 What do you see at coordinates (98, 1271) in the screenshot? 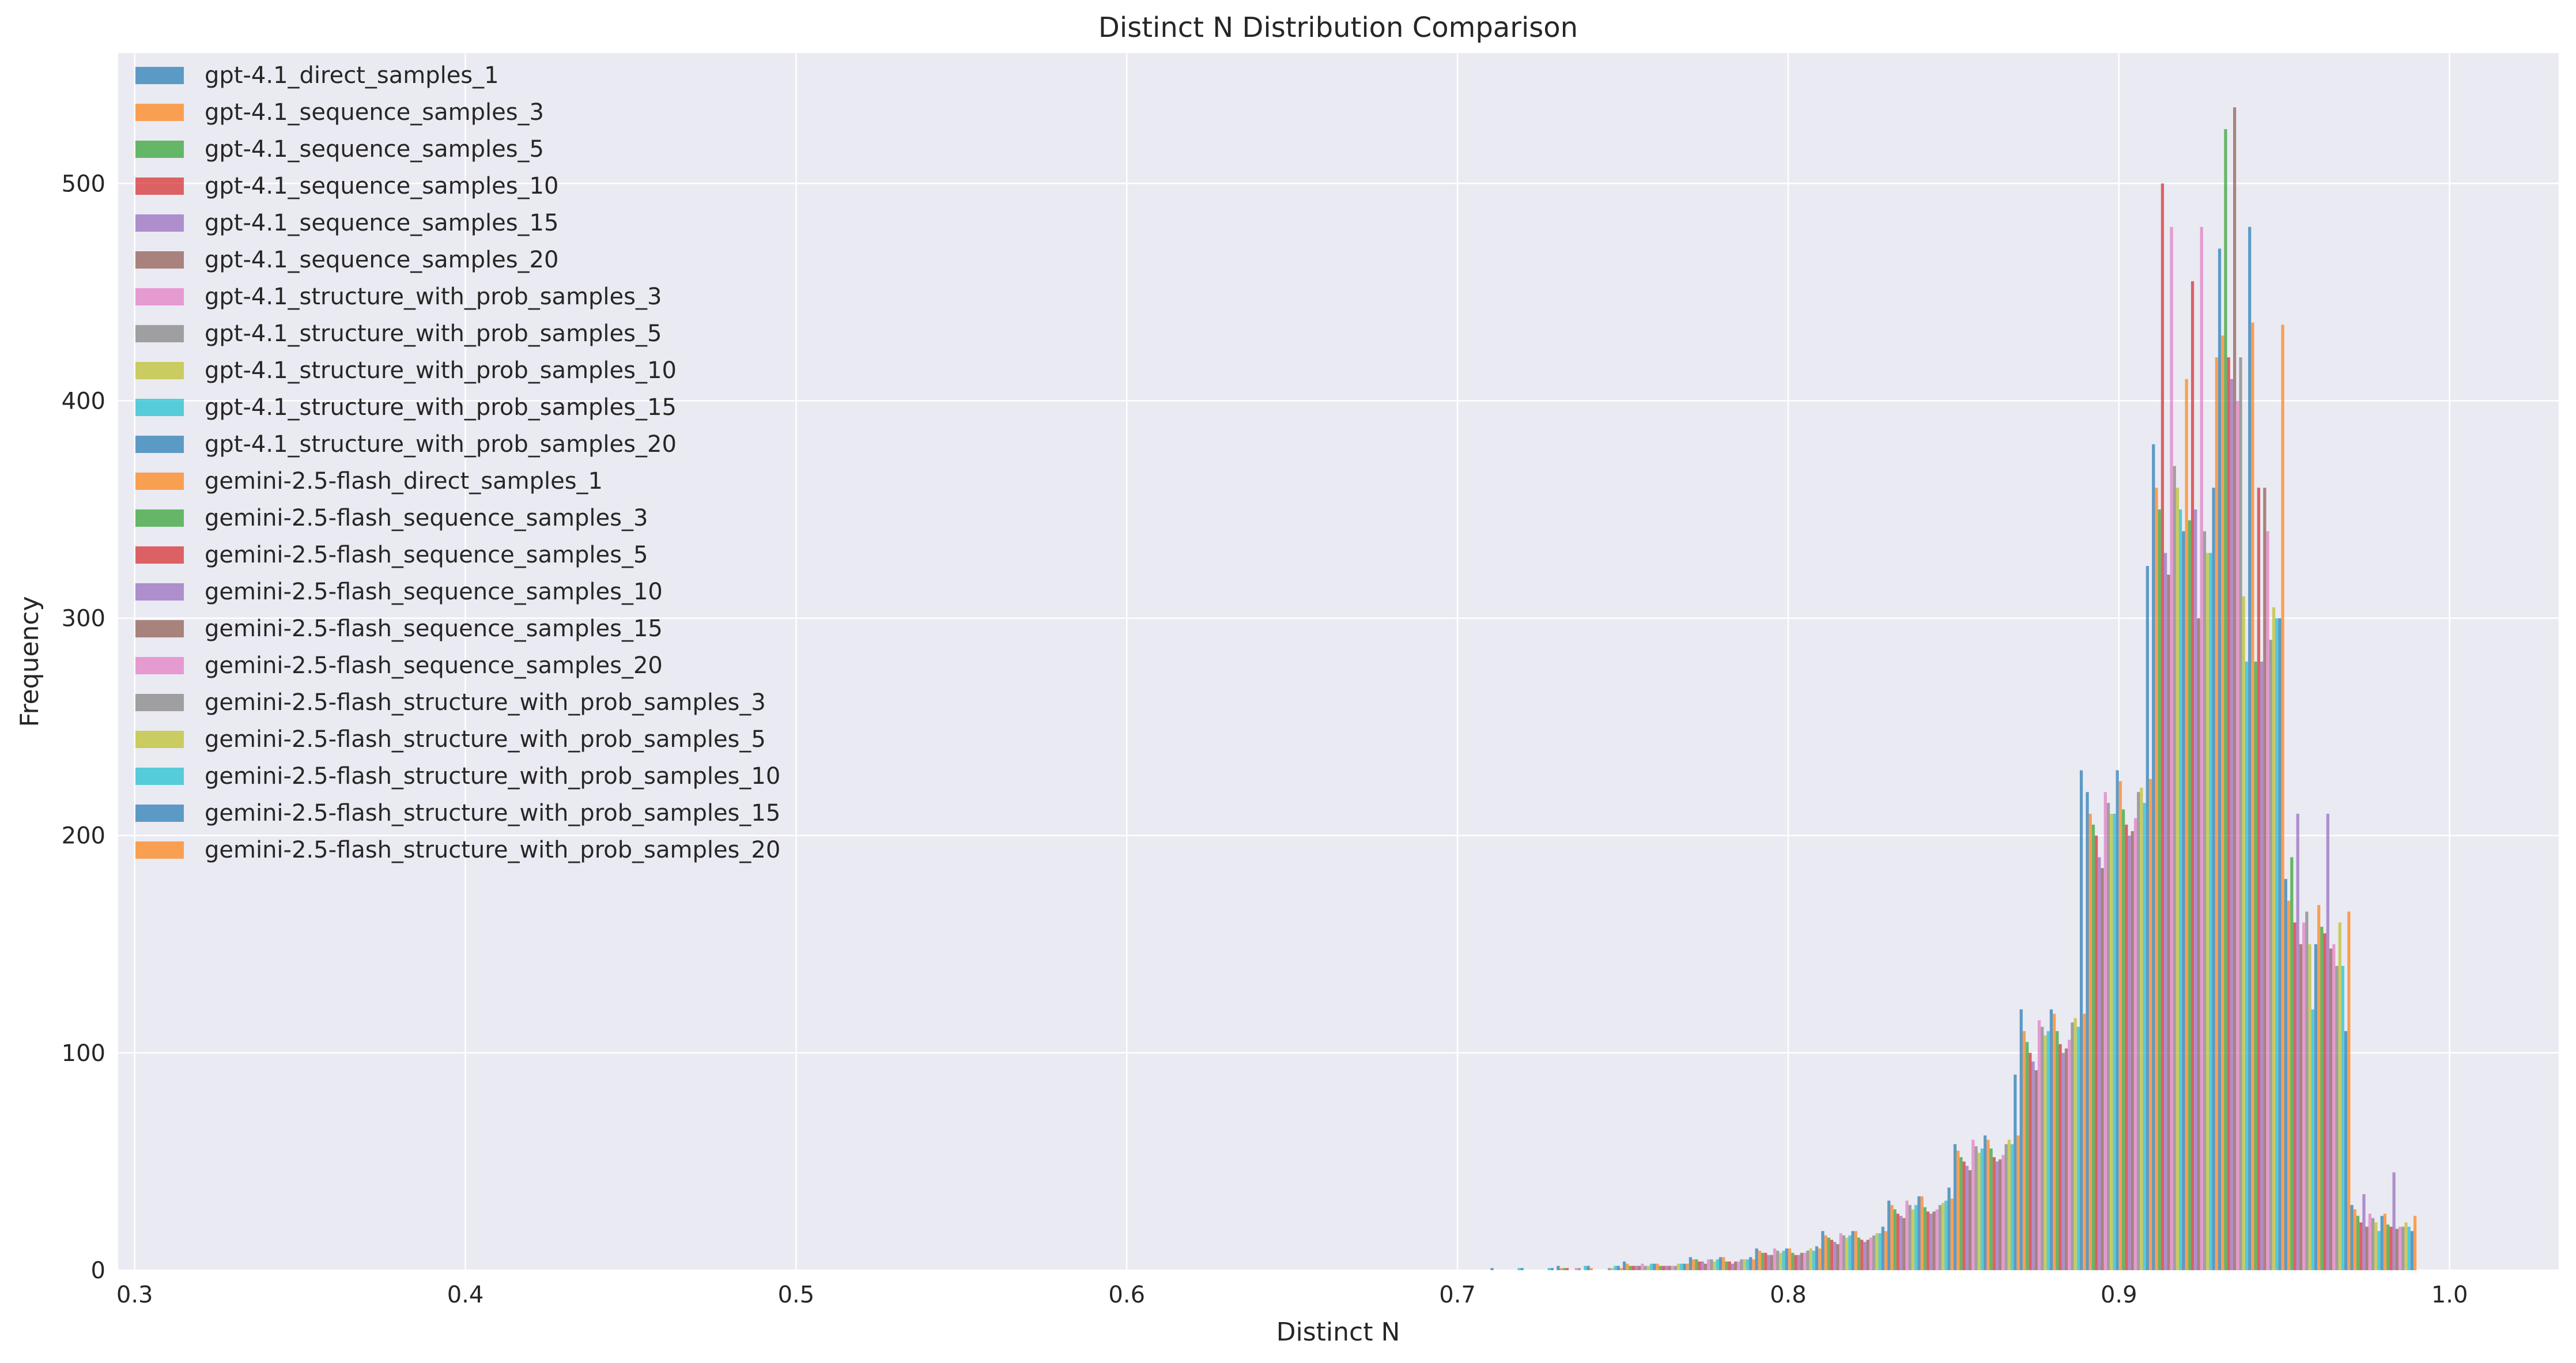
I see `y-tick-label: 0` at bounding box center [98, 1271].